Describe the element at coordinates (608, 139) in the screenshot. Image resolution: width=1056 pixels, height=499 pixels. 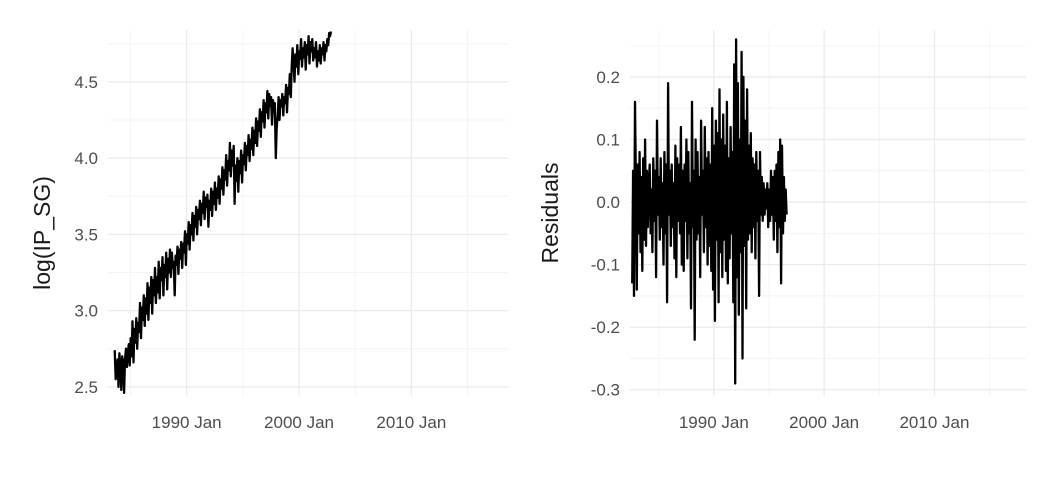
I see `right-y-tick-label: 0.1` at that location.